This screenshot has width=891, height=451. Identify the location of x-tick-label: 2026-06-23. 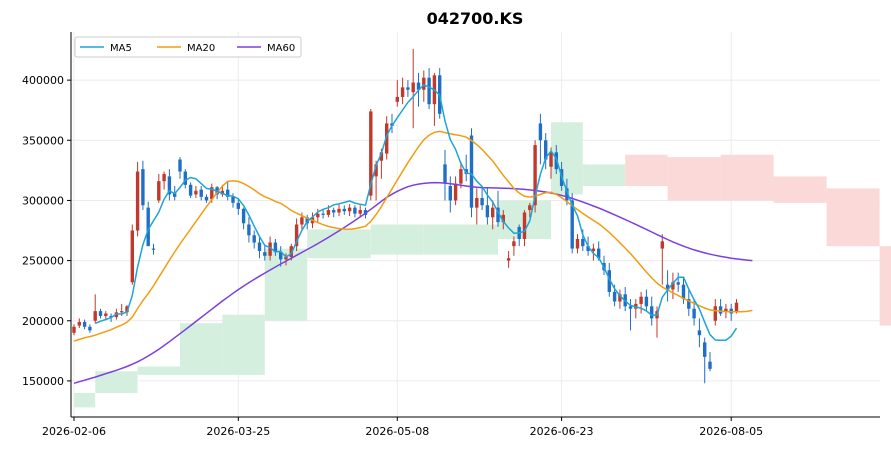
(562, 431).